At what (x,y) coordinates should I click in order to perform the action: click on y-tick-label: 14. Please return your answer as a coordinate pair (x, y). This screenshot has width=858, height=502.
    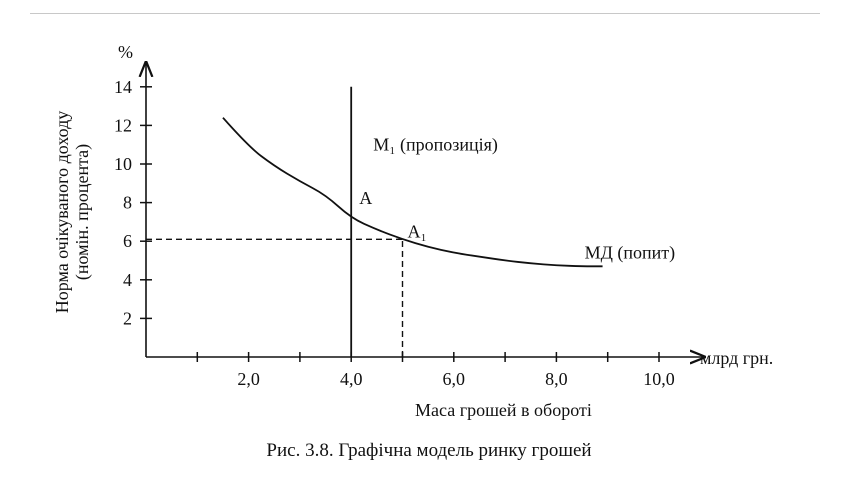
    Looking at the image, I should click on (123, 87).